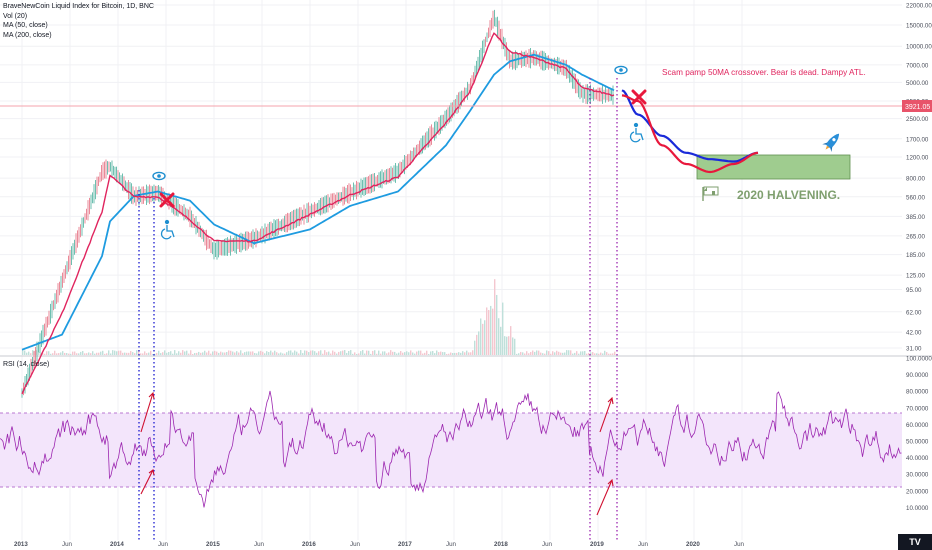 The width and height of the screenshot is (932, 550). What do you see at coordinates (27, 35) in the screenshot?
I see `ma200-indicator-label: MA (200, close)` at bounding box center [27, 35].